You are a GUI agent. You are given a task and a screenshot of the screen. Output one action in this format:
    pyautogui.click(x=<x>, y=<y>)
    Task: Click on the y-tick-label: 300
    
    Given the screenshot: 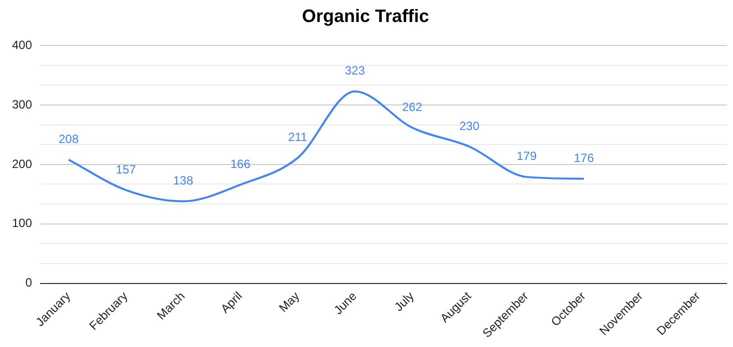 What is the action you would take?
    pyautogui.click(x=22, y=104)
    